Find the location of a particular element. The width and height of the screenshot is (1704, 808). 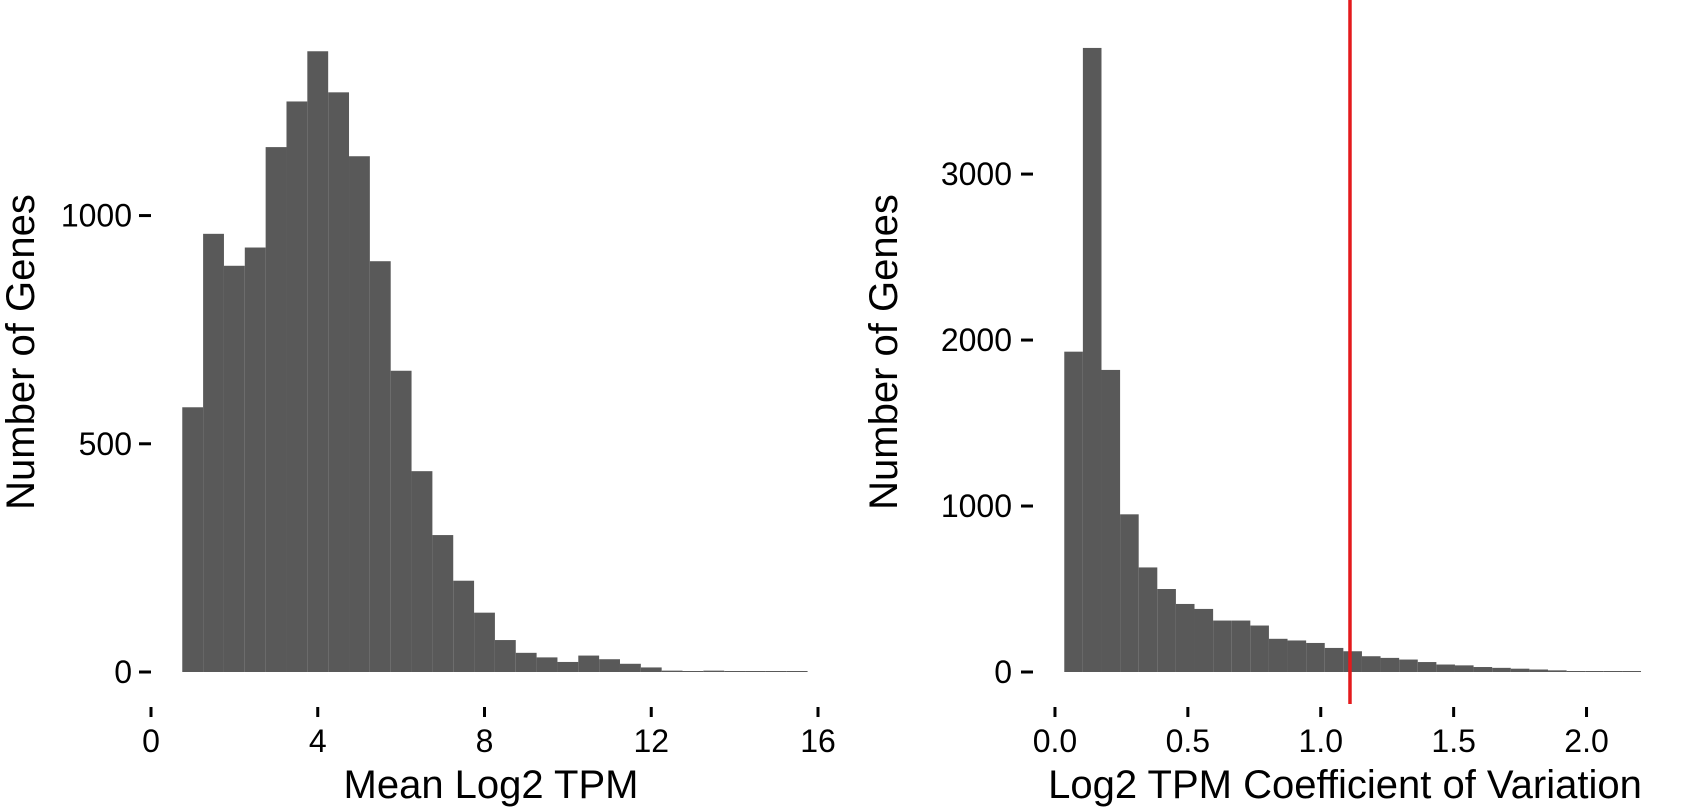

x-tick-label: 1.5 is located at coordinates (1453, 741).